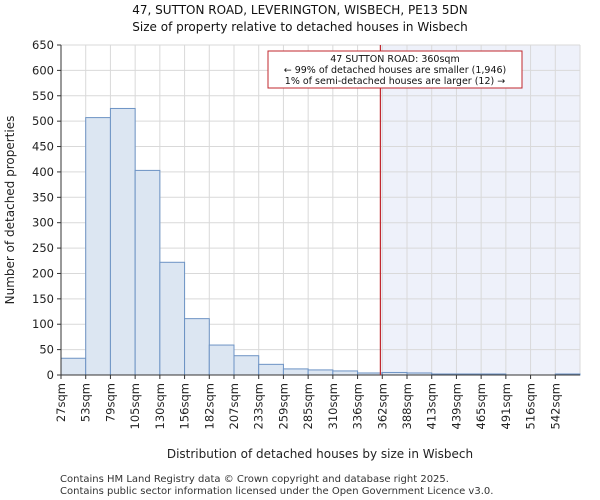  I want to click on y-tick-label: 0, so click(50, 375).